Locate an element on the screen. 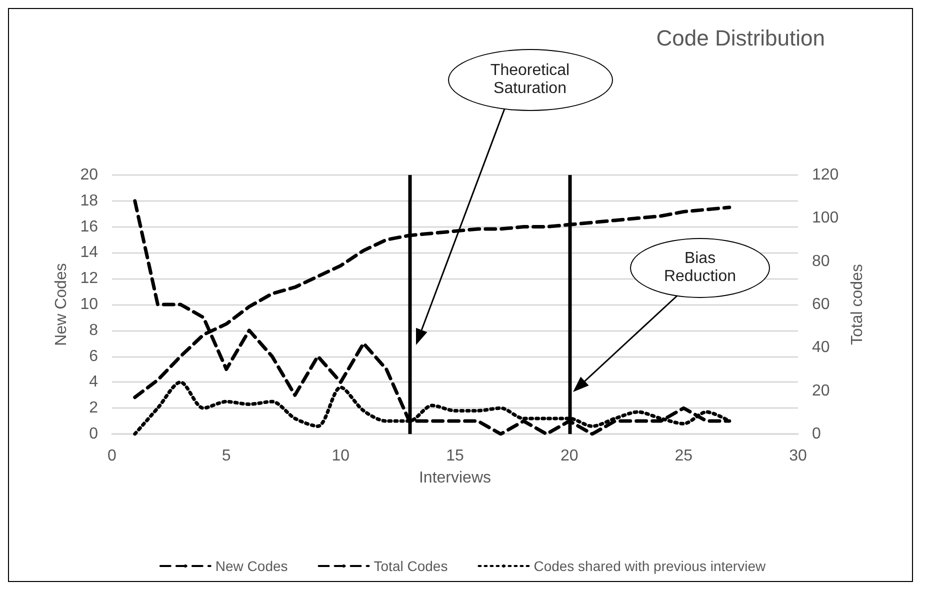 The height and width of the screenshot is (590, 925). y2-axis-title: Total codes is located at coordinates (857, 304).